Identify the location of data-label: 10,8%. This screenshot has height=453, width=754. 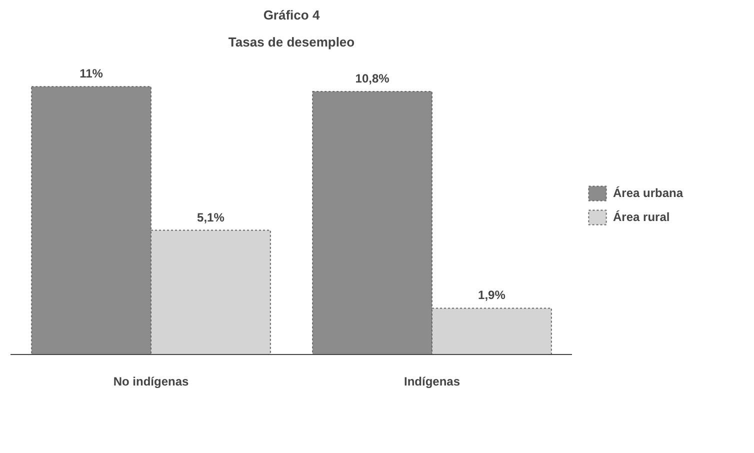
(372, 79).